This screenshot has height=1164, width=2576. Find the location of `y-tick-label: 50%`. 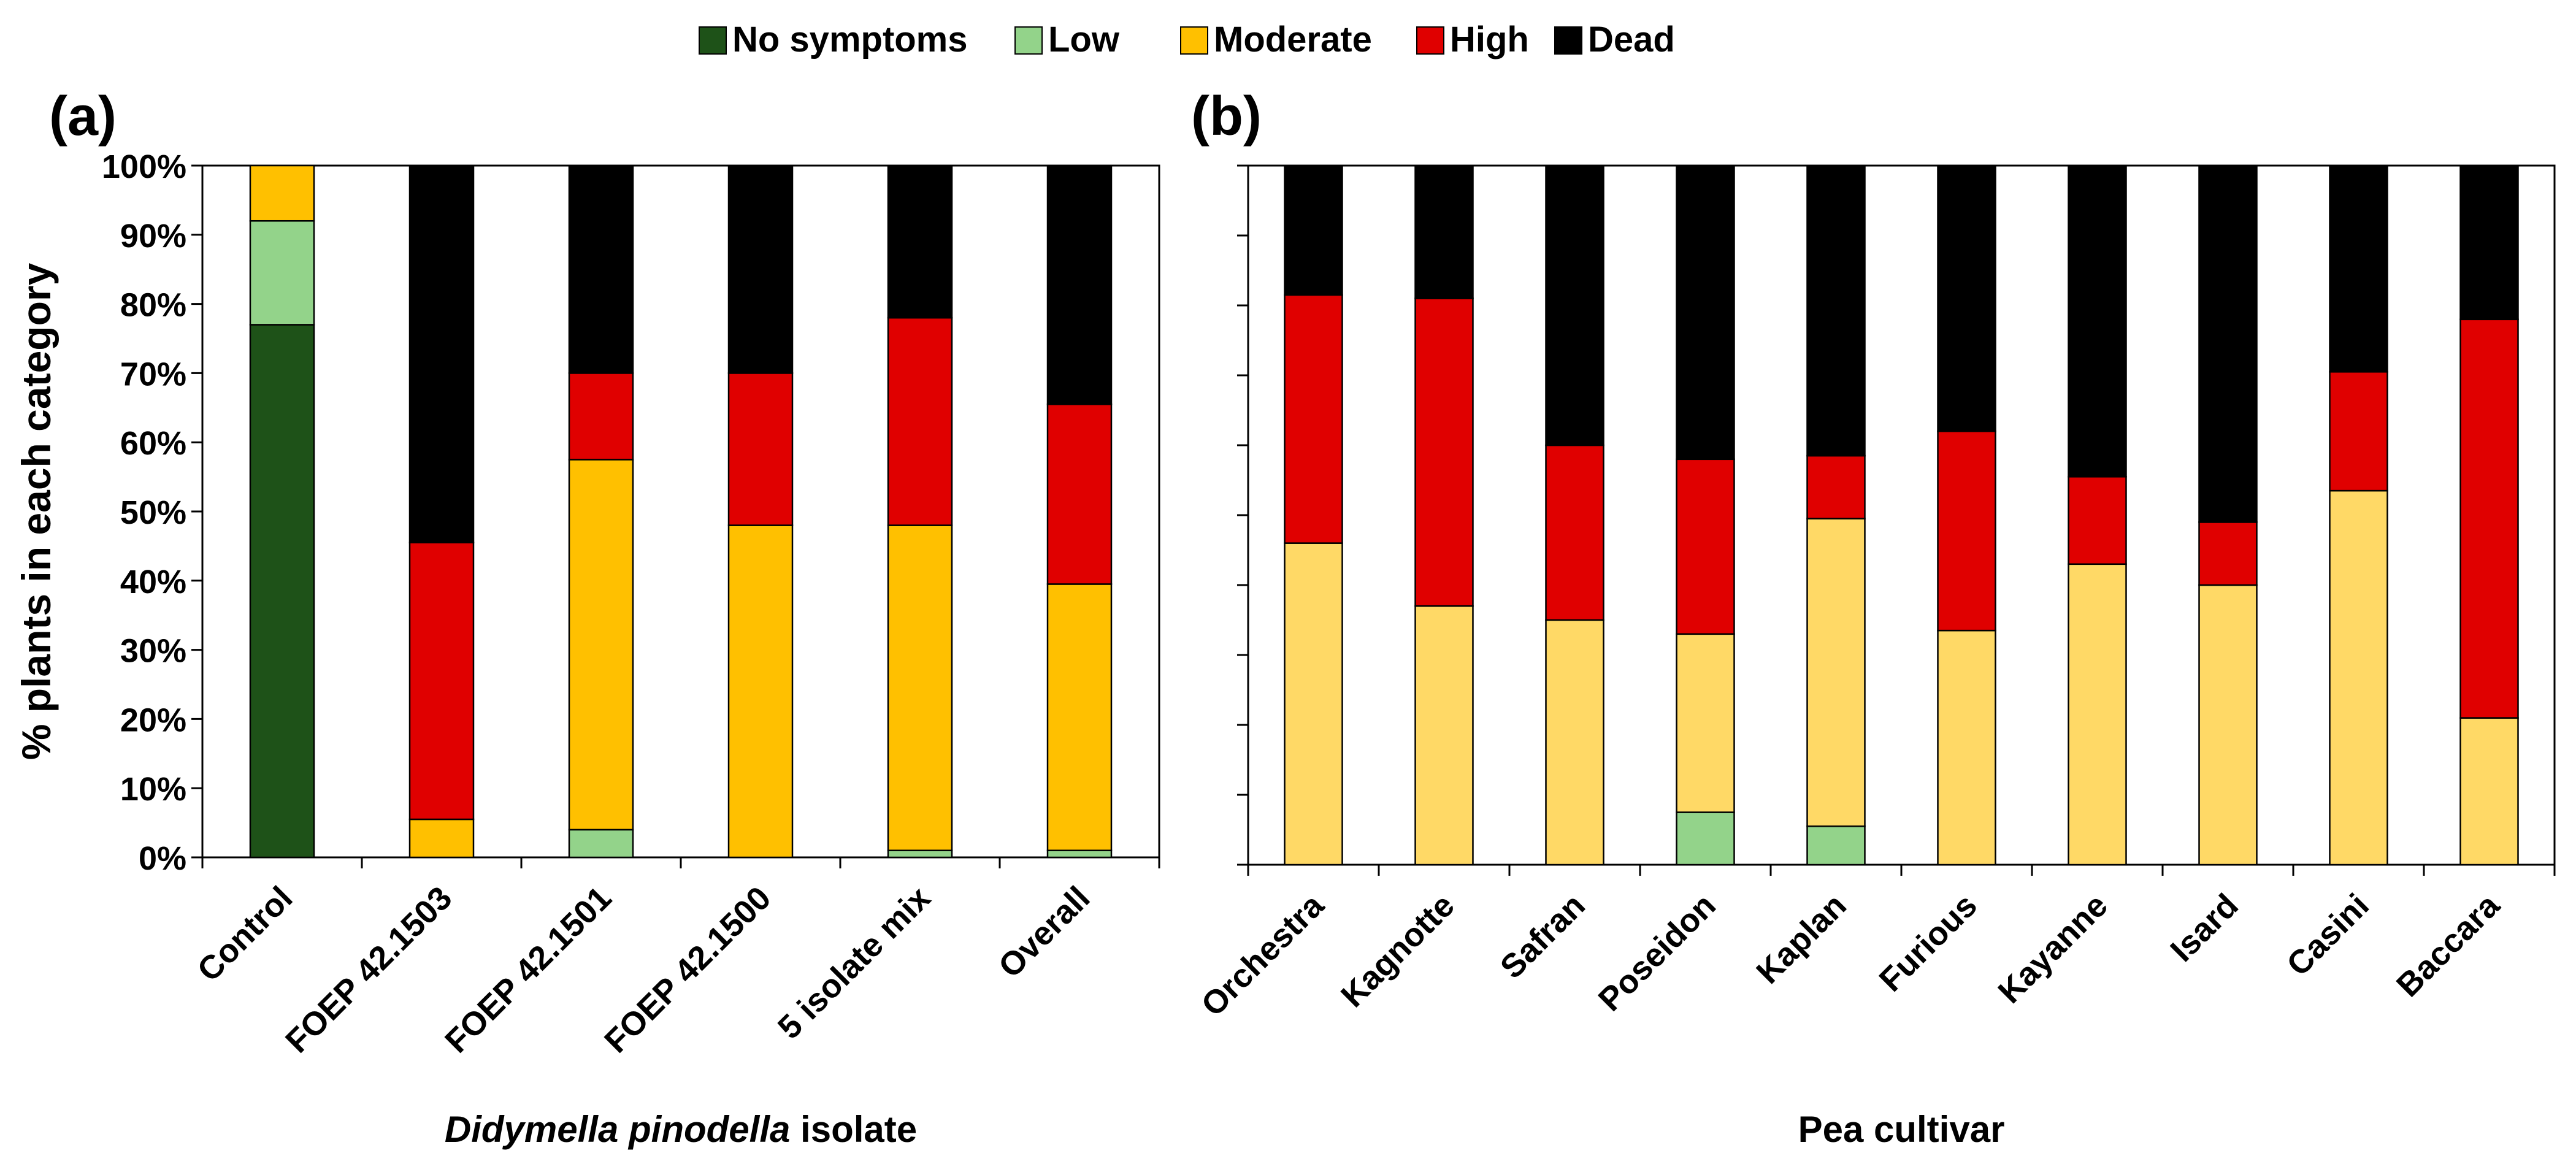

y-tick-label: 50% is located at coordinates (153, 512).